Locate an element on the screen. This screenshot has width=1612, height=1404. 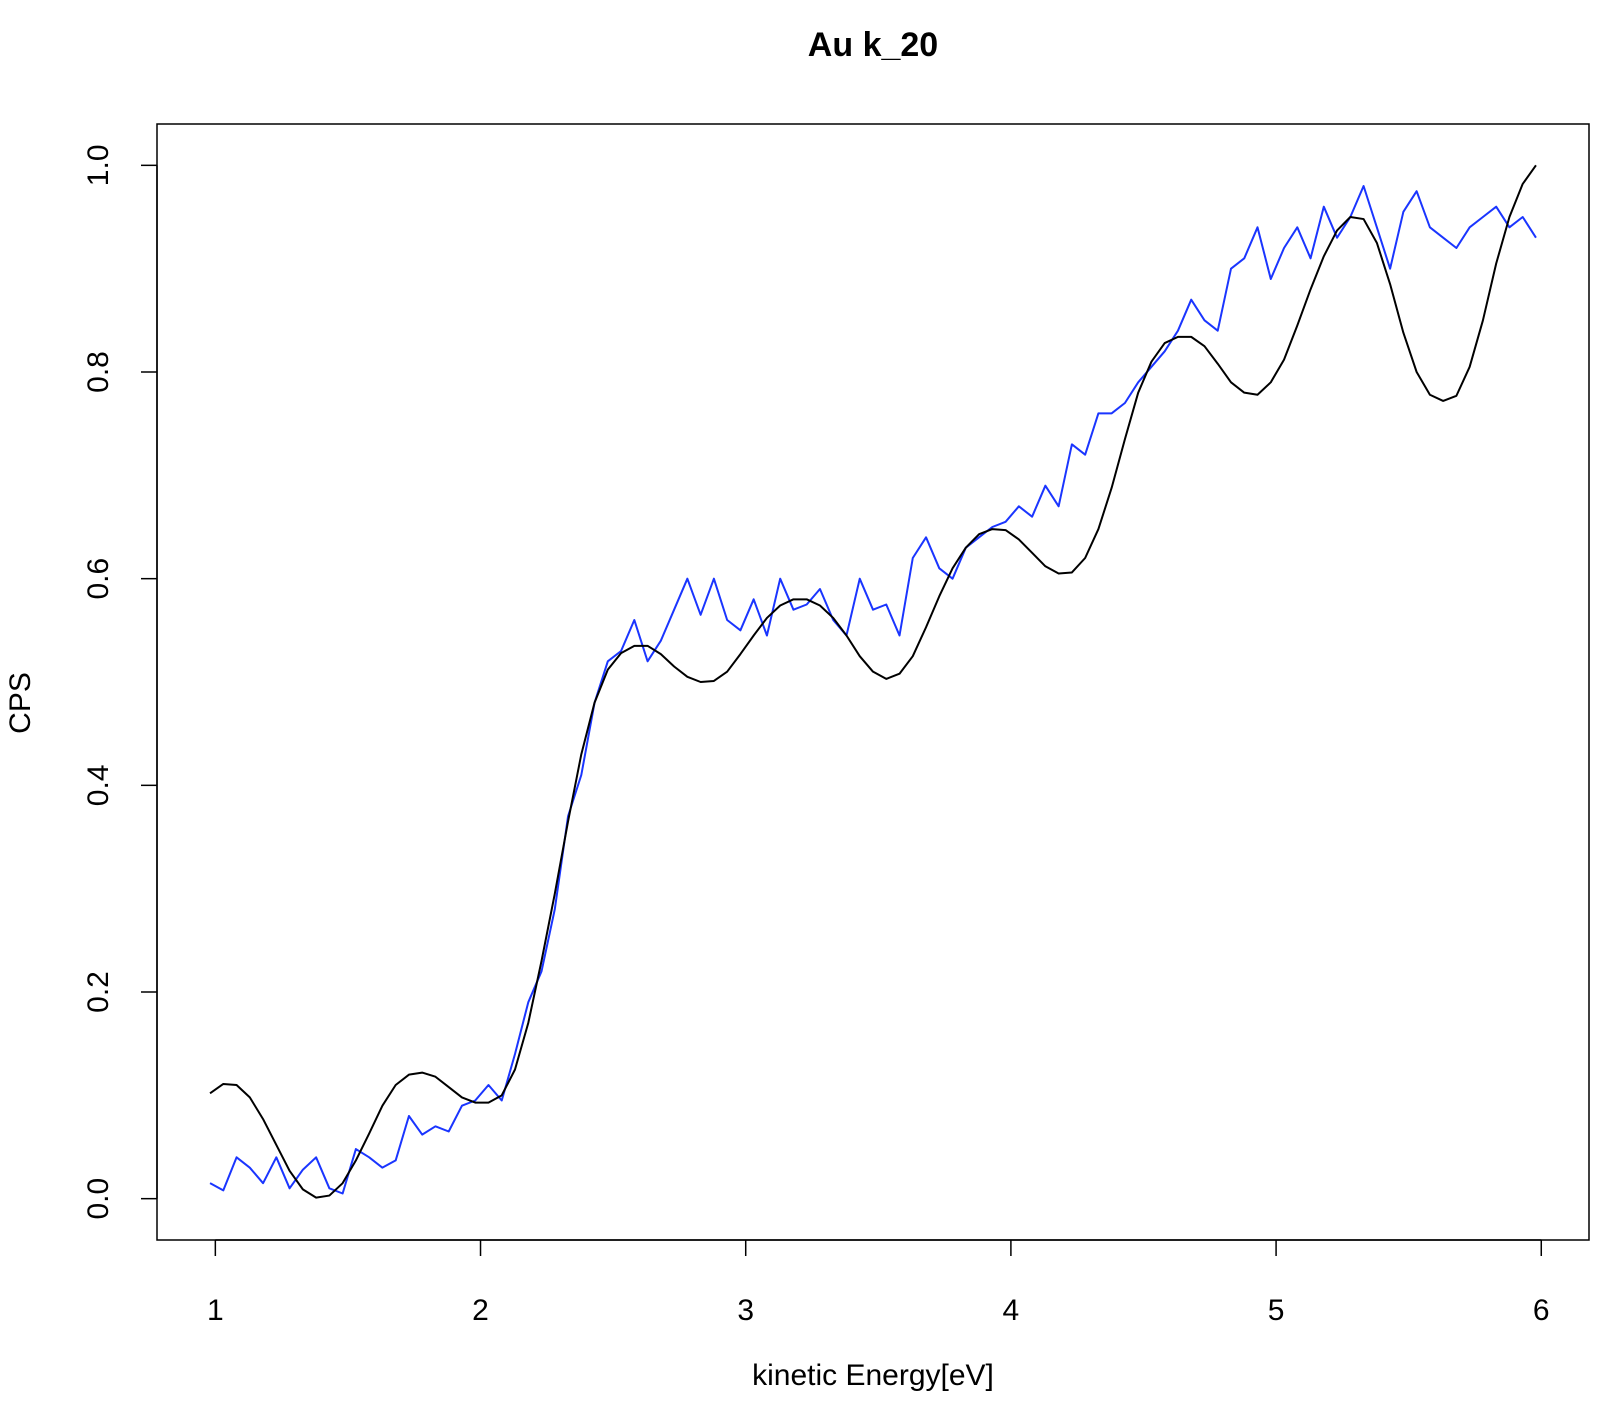
y-tick-label: 0.0 is located at coordinates (98, 1199).